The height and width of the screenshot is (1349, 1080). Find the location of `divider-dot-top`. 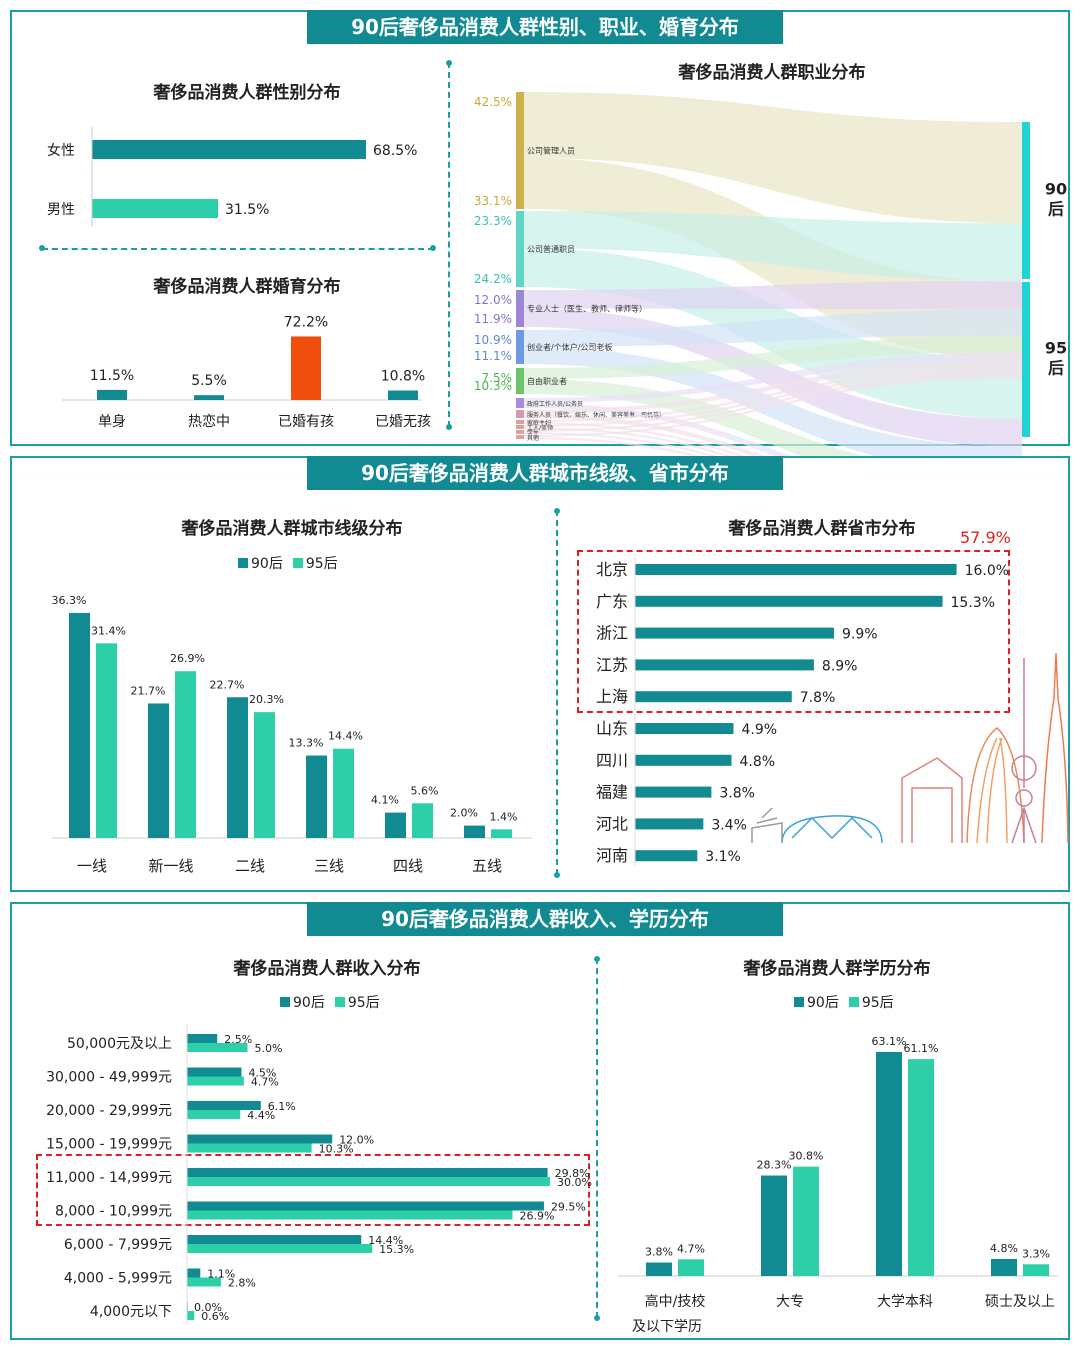

divider-dot-top is located at coordinates (449, 63).